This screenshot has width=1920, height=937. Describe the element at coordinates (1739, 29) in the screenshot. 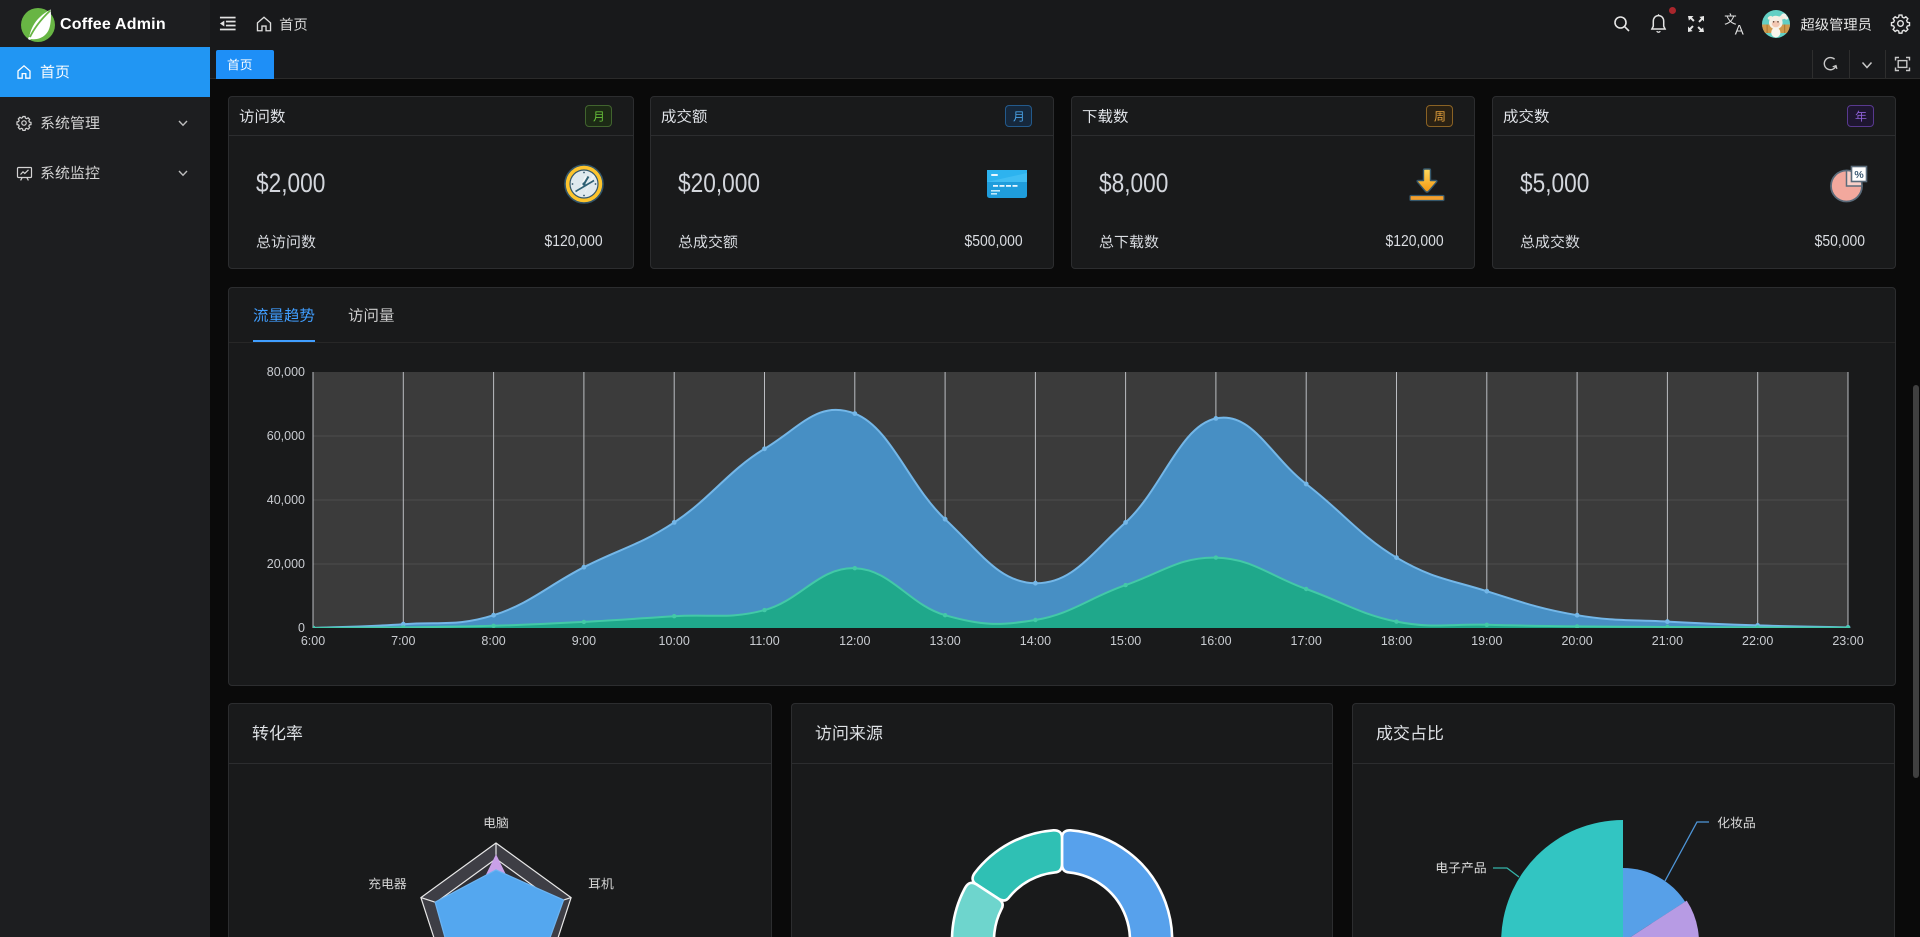

I see `svg-text: A` at that location.